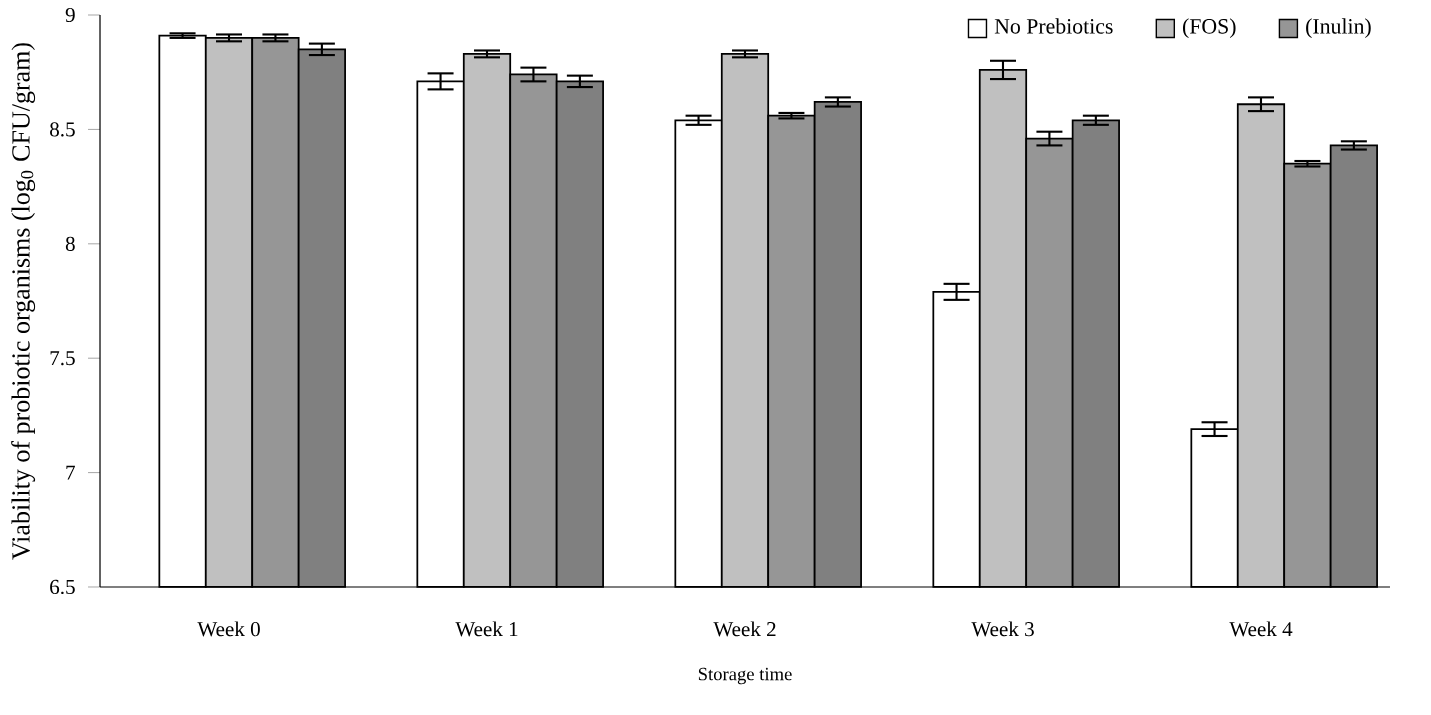 This screenshot has width=1431, height=715. Describe the element at coordinates (1261, 629) in the screenshot. I see `x-tick-label: Week 4` at that location.